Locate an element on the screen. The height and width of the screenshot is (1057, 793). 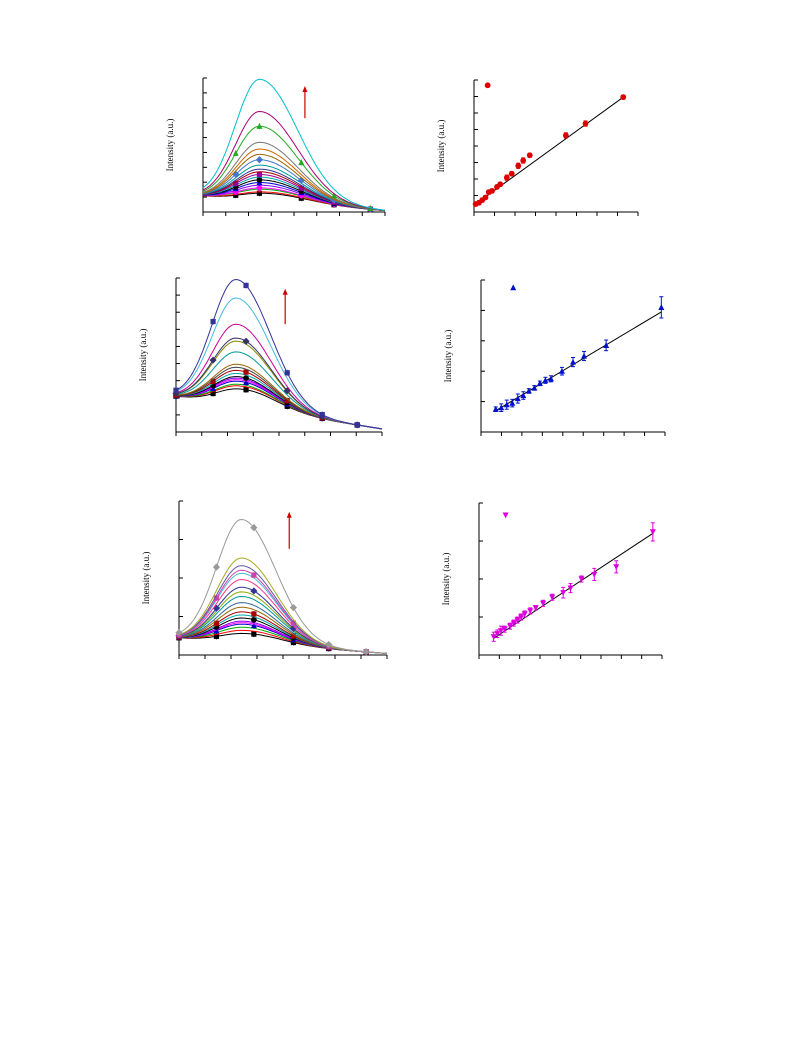
panel-linear-2: Intensity (a.u.) is located at coordinates (554, 357).